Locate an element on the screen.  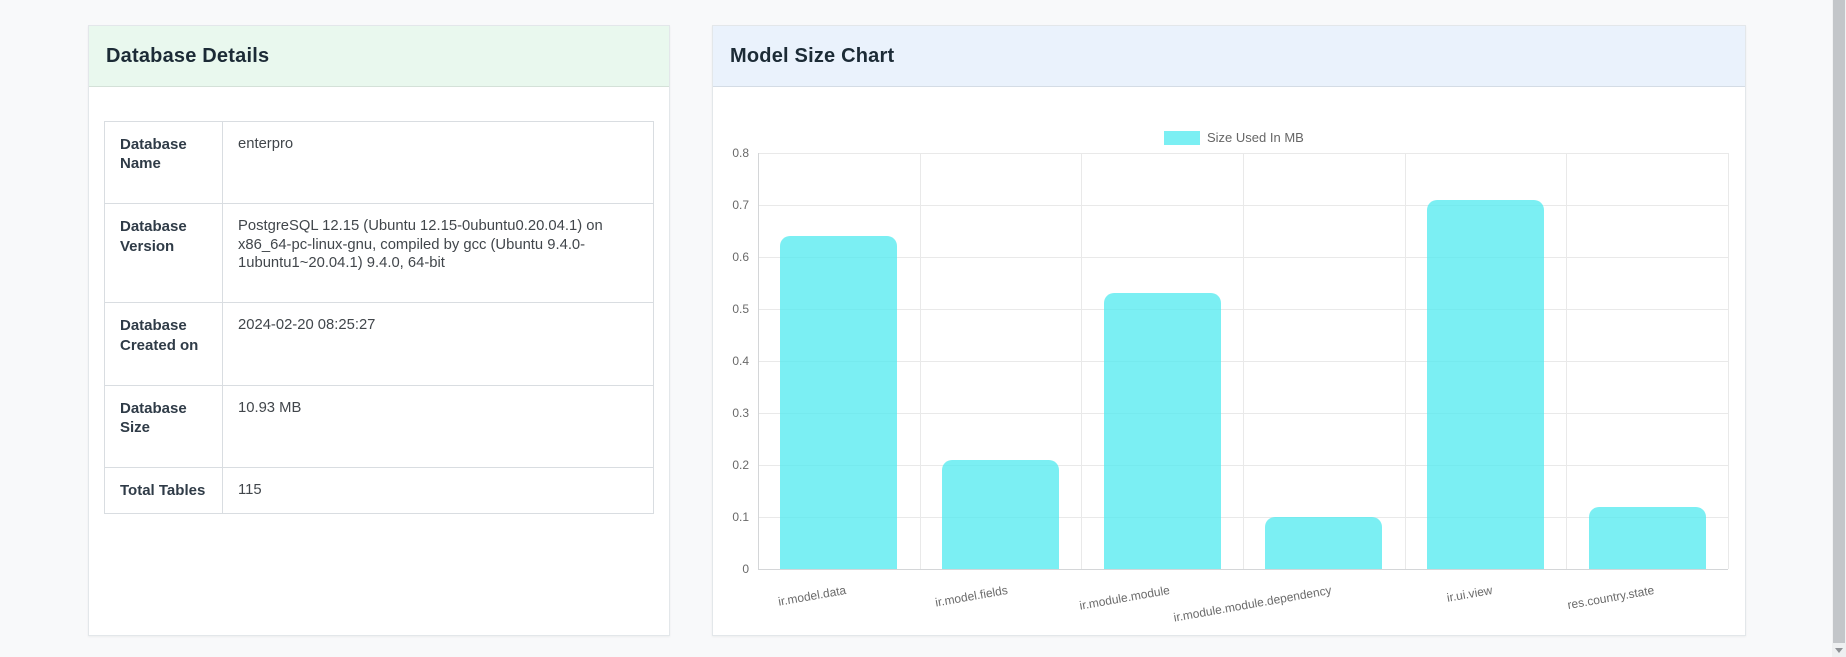
x-tick-label: ir.model.fields is located at coordinates (971, 596).